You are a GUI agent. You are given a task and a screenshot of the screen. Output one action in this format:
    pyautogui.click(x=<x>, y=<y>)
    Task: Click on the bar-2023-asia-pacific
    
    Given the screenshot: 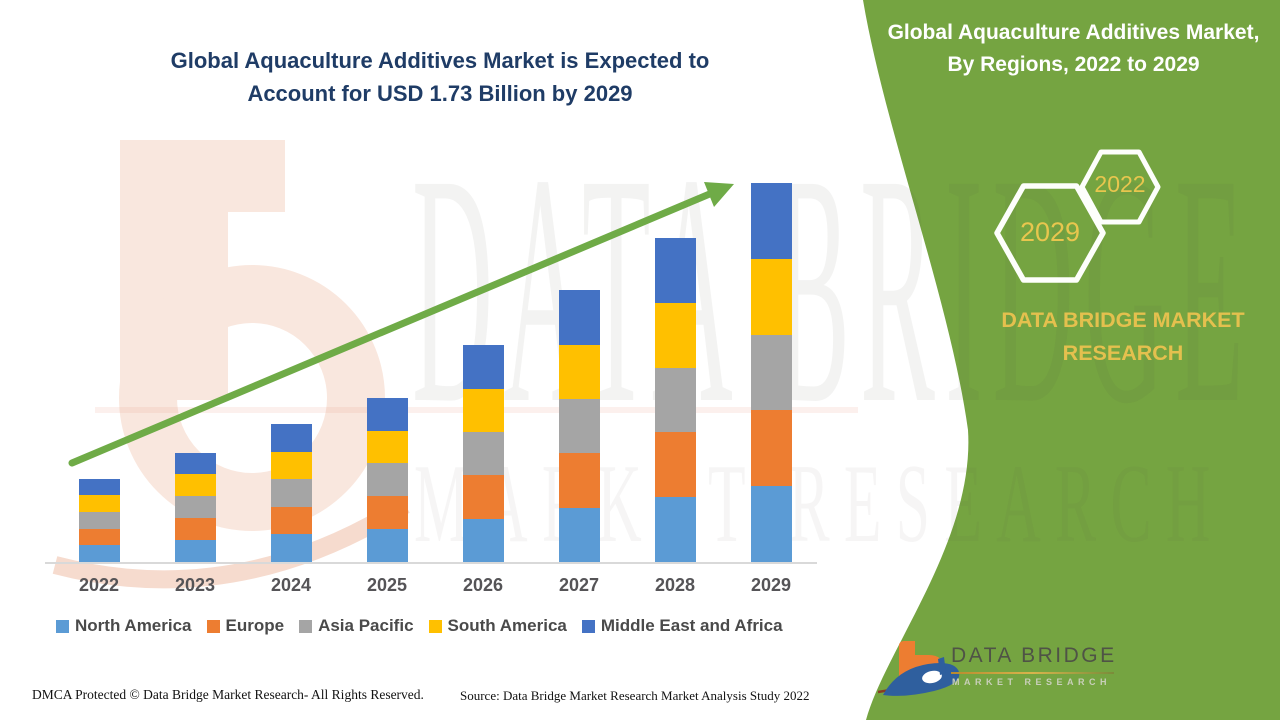 What is the action you would take?
    pyautogui.click(x=195, y=507)
    